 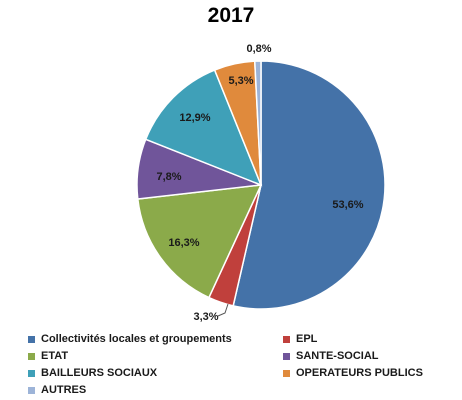 What do you see at coordinates (231, 15) in the screenshot?
I see `chart-title: 2017` at bounding box center [231, 15].